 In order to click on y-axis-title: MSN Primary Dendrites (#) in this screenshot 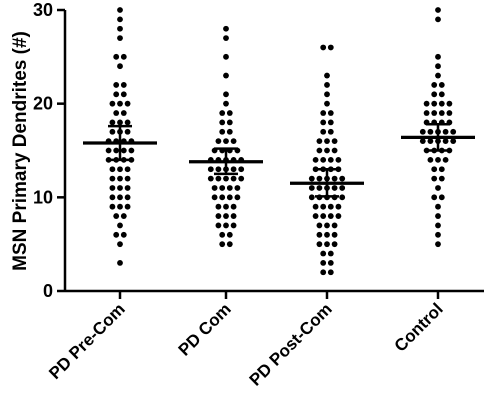, I will do `click(20, 151)`.